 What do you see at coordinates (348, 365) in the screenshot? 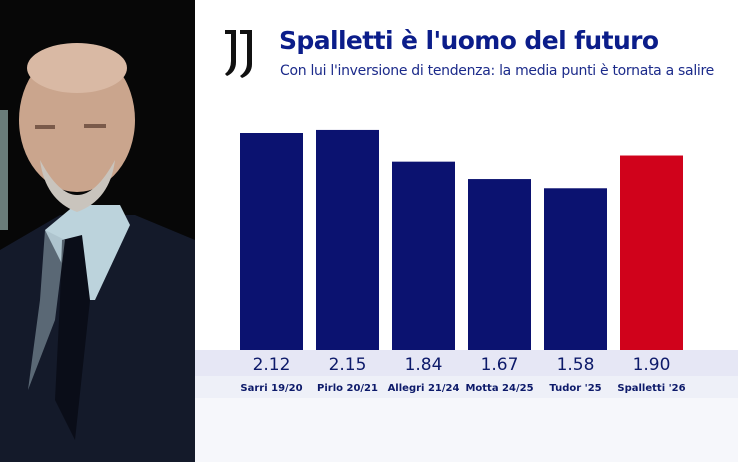
I see `value-label: 2.15` at bounding box center [348, 365].